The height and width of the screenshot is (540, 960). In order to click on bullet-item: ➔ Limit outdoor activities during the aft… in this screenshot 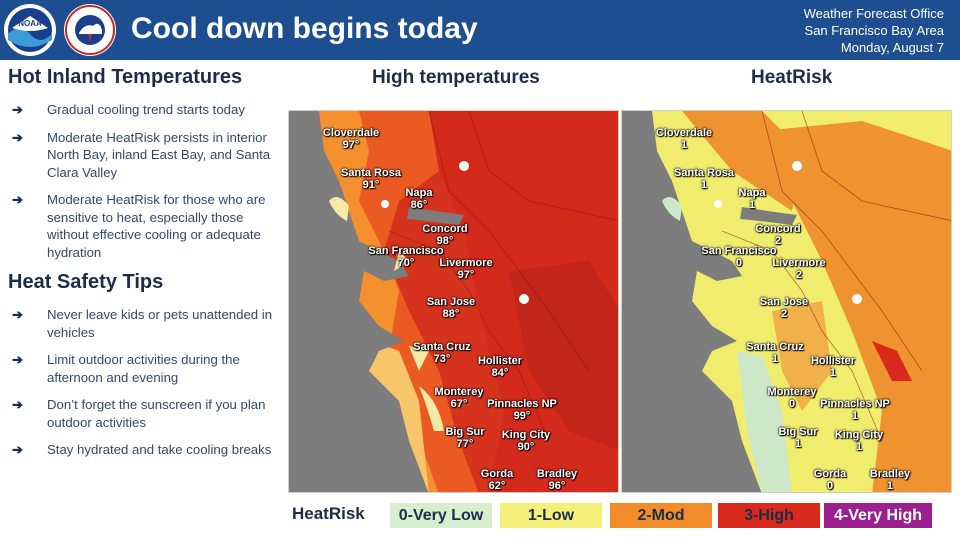, I will do `click(145, 368)`.